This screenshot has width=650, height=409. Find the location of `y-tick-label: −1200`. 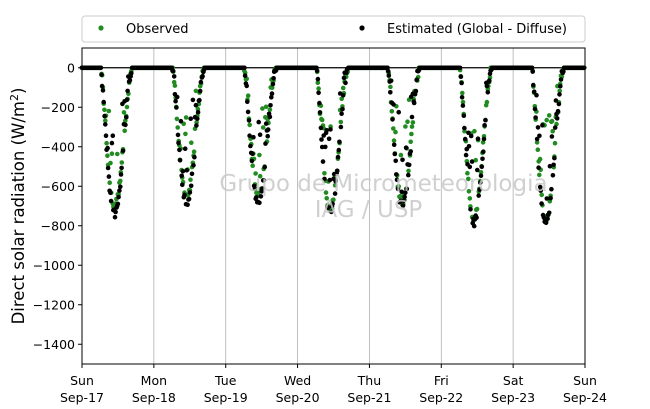

y-tick-label: −1200 is located at coordinates (54, 304).